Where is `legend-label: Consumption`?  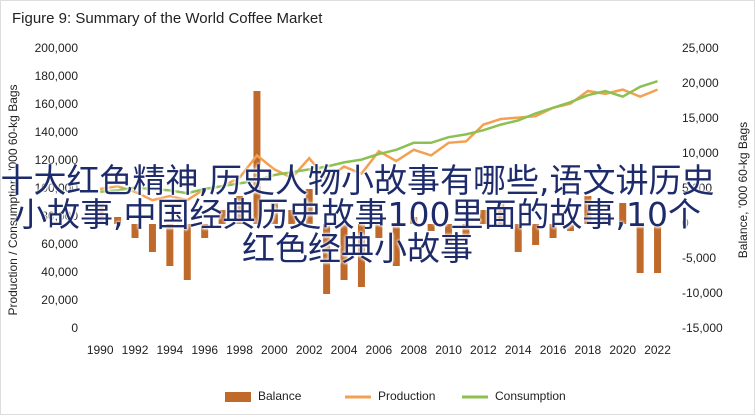
legend-label: Consumption is located at coordinates (530, 396).